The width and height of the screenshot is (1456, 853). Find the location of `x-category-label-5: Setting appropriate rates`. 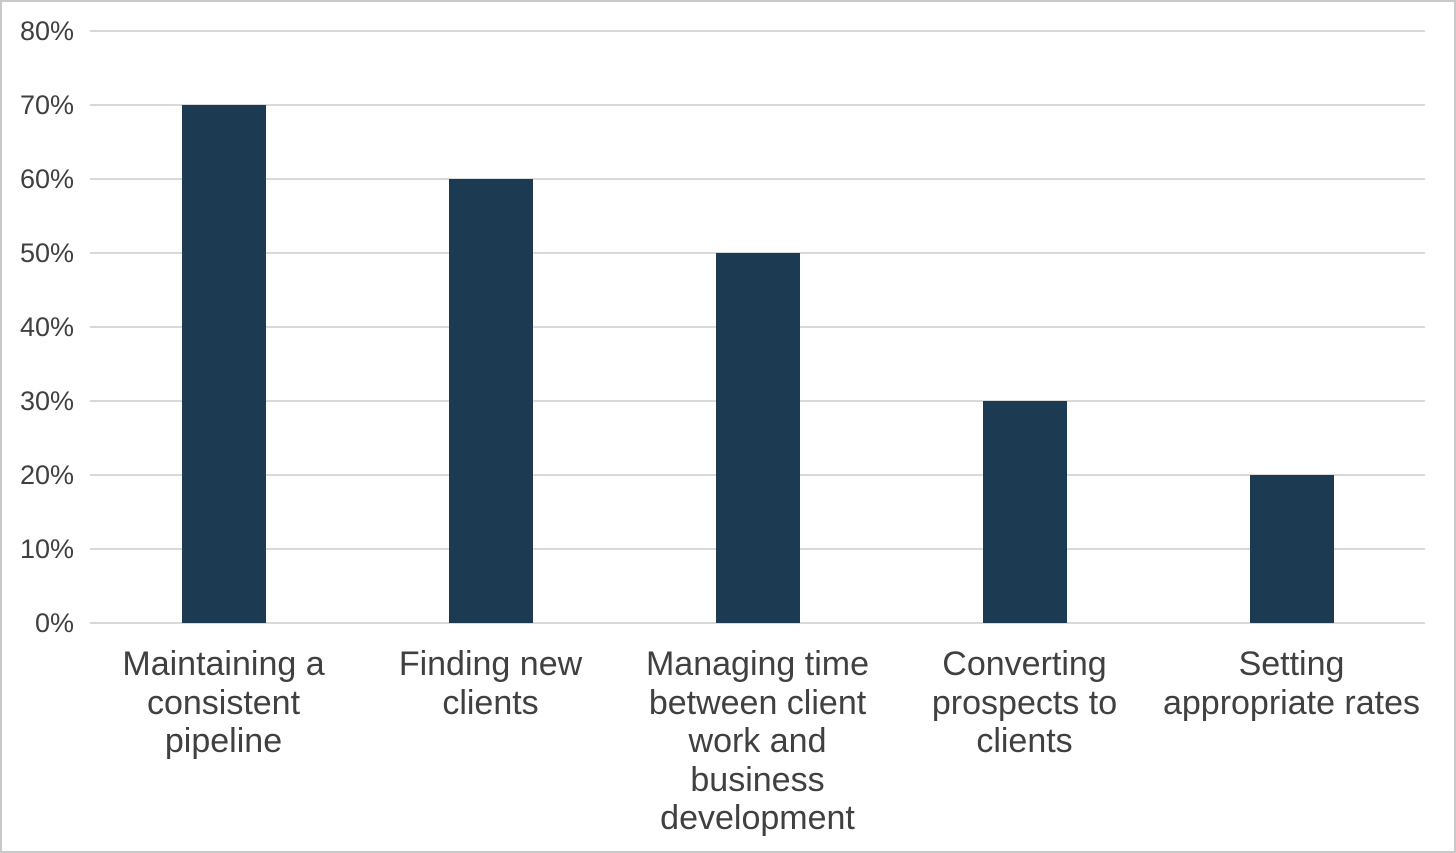

x-category-label-5: Setting appropriate rates is located at coordinates (1291, 683).